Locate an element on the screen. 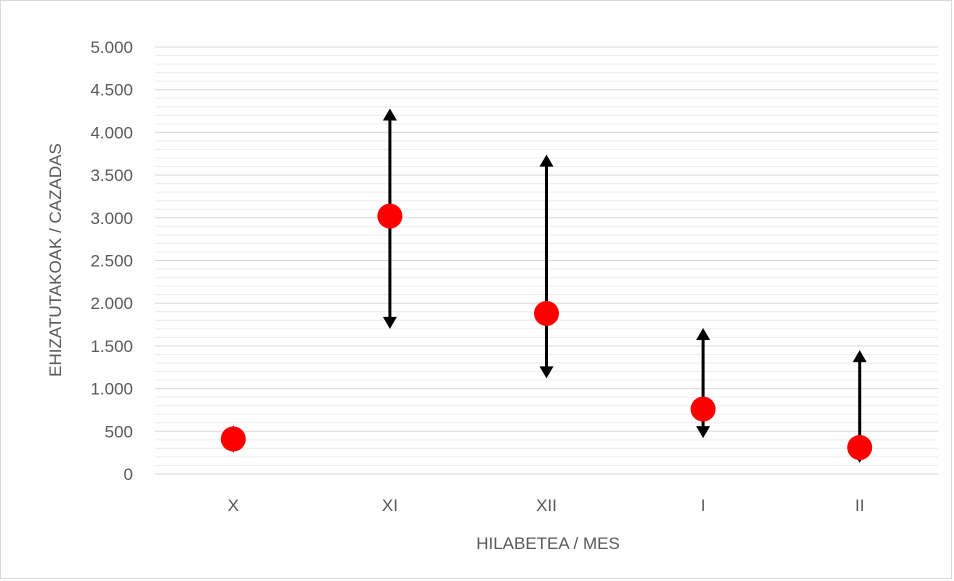 The image size is (954, 581). y-tick-label: 1.000 is located at coordinates (111, 389).